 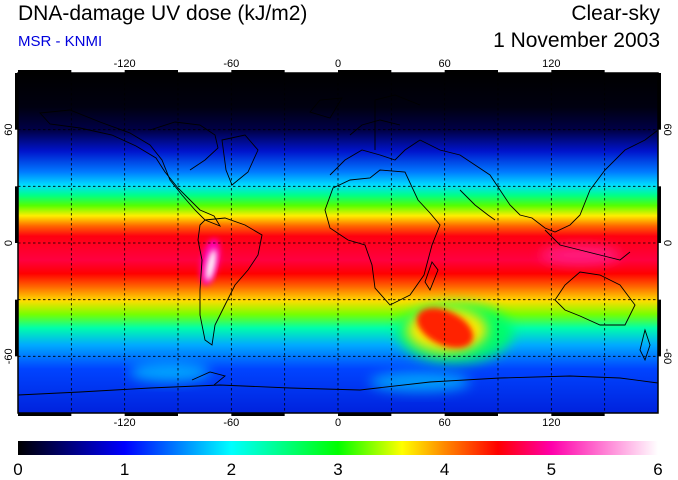 I want to click on lat-label-right-2: -60, so click(x=667, y=356).